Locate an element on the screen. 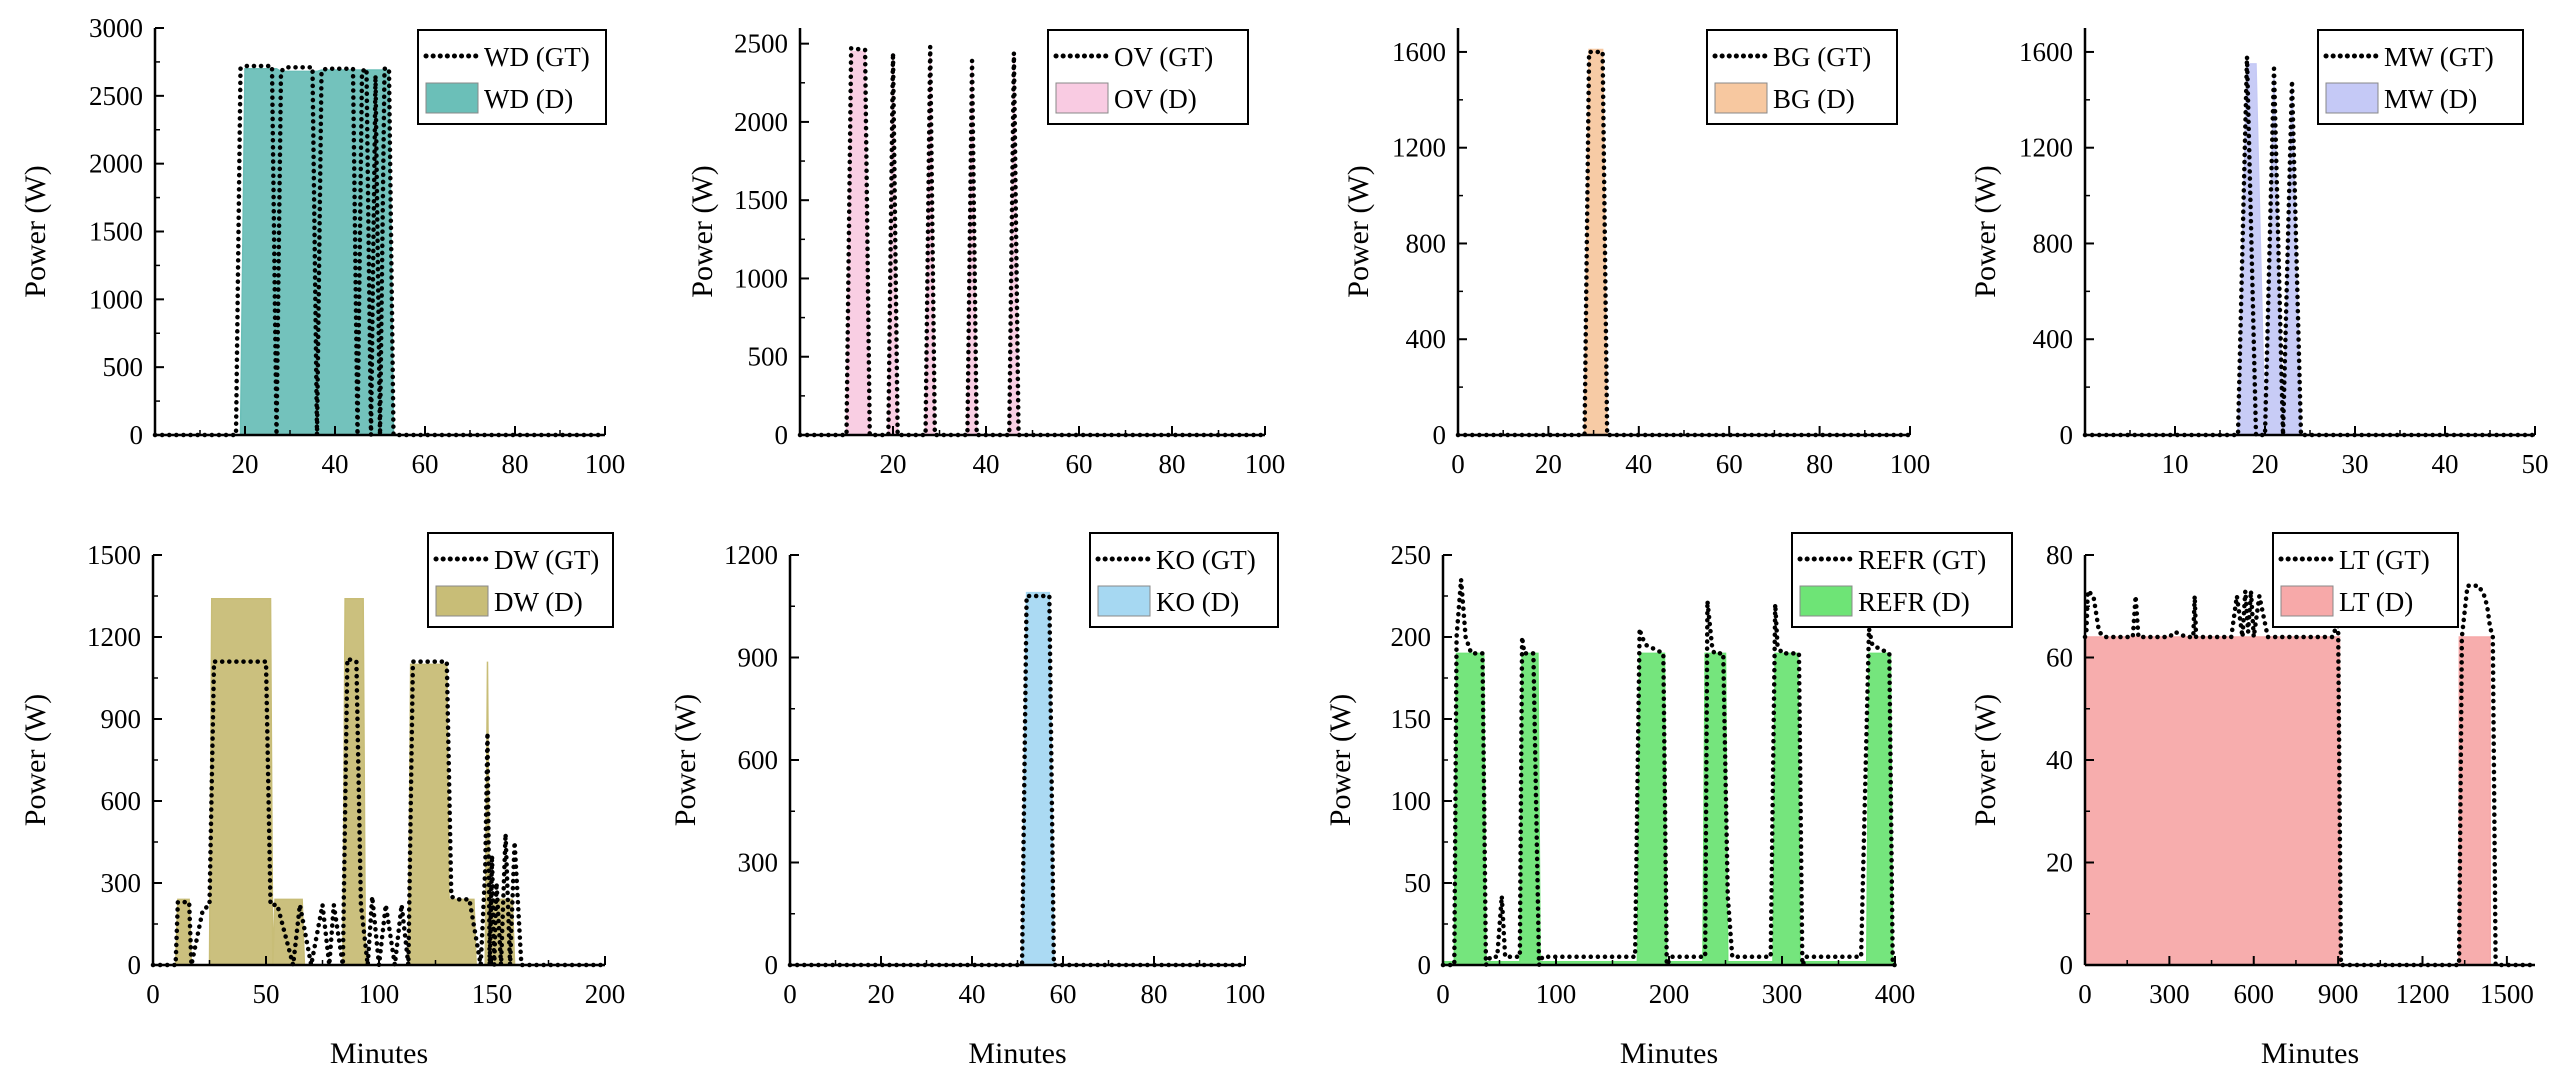 Image resolution: width=2568 pixels, height=1081 pixels. y-tick-label-wd: 2500 is located at coordinates (116, 96).